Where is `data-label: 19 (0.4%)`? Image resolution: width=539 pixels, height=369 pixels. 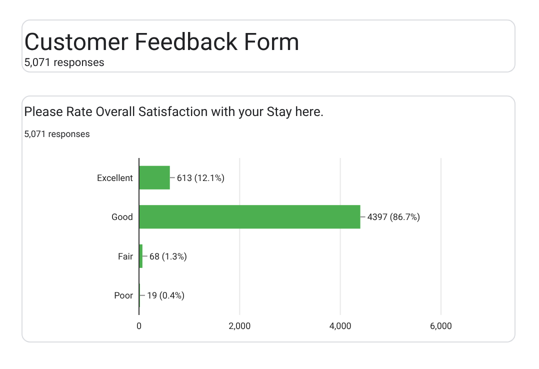
data-label: 19 (0.4%) is located at coordinates (165, 296).